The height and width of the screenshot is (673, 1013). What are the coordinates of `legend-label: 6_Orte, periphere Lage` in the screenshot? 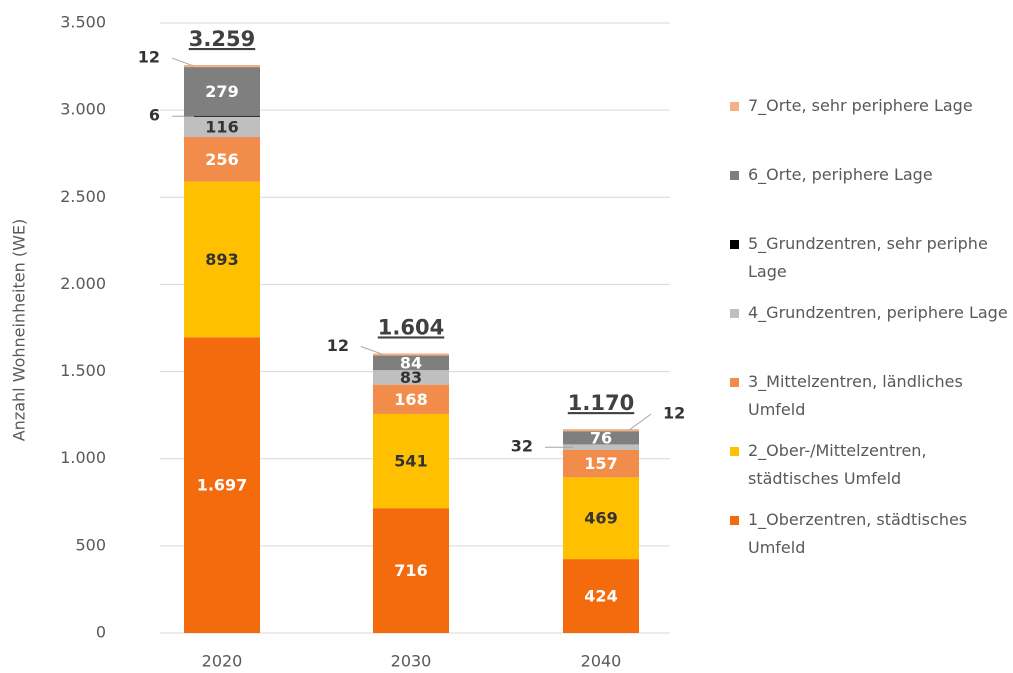 It's located at (840, 174).